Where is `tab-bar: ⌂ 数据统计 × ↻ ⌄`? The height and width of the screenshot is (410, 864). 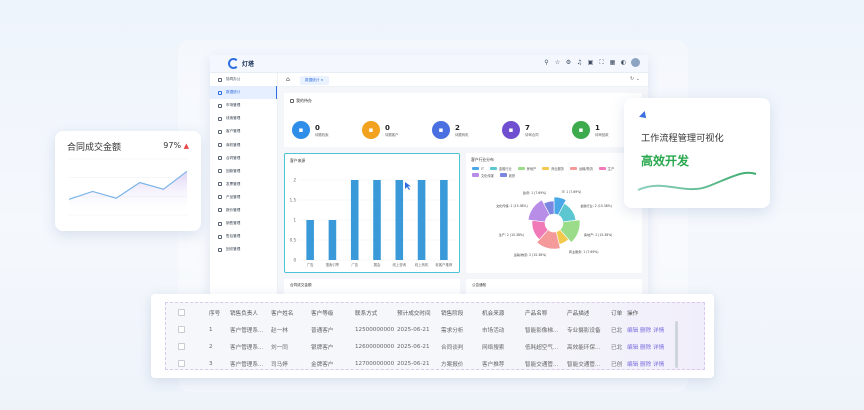
tab-bar: ⌂ 数据统计 × ↻ ⌄ is located at coordinates (463, 80).